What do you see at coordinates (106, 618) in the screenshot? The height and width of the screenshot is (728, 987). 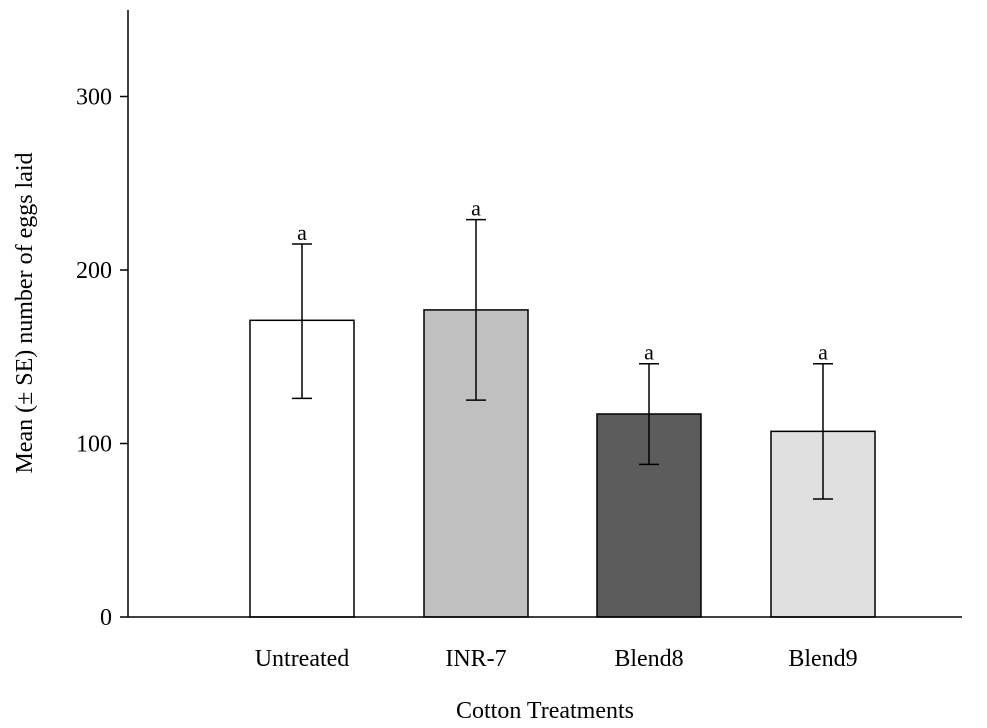 I see `y-tick-label-0: 0` at bounding box center [106, 618].